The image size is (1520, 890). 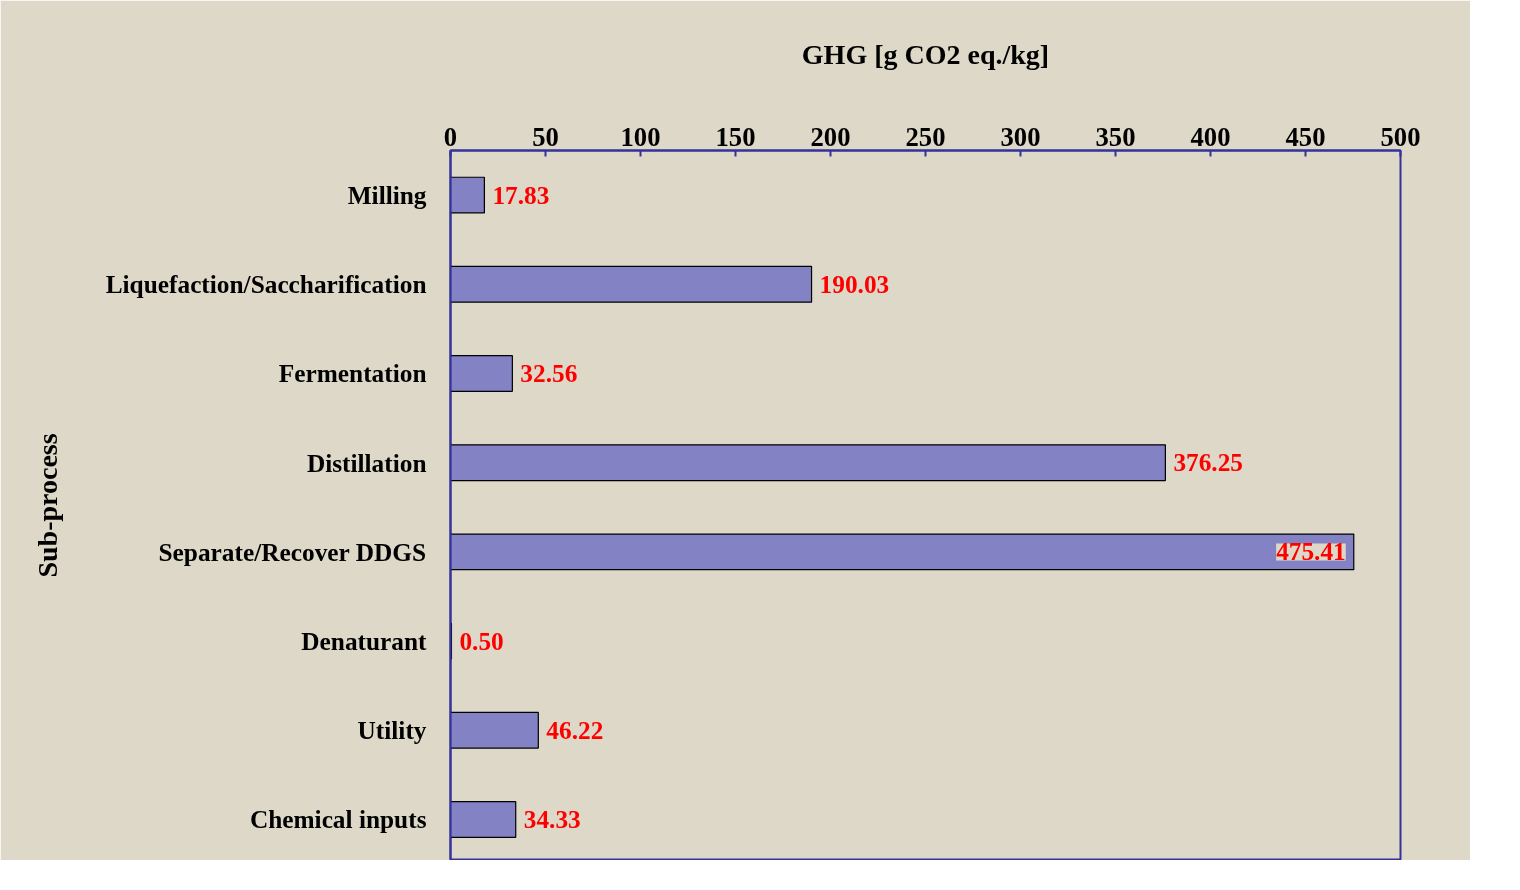 What do you see at coordinates (1020, 136) in the screenshot?
I see `x-tick-label: 300` at bounding box center [1020, 136].